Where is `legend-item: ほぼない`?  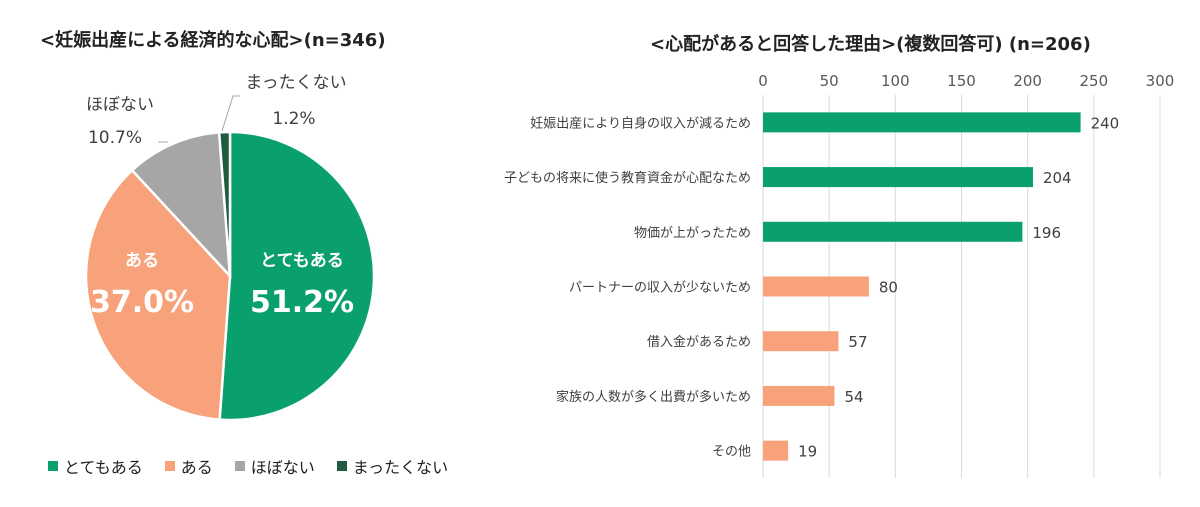
legend-item: ほぼない is located at coordinates (274, 466).